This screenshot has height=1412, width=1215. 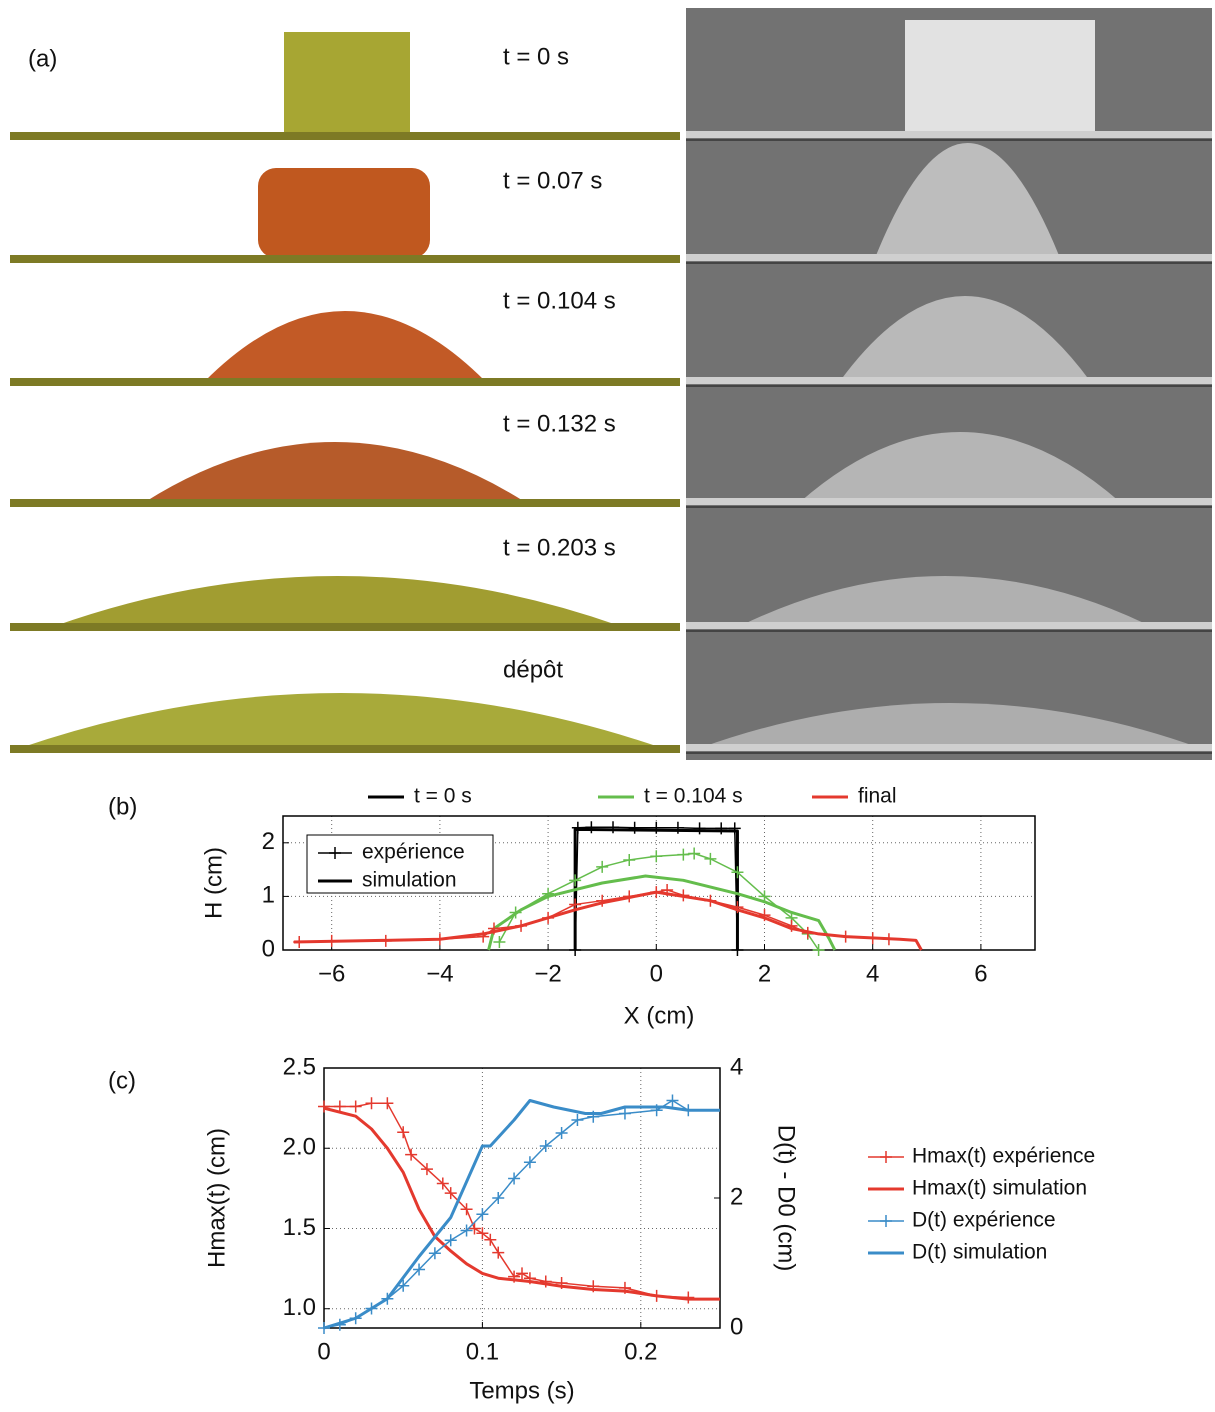 I want to click on legend-label: Hmax(t) simulation, so click(x=999, y=1188).